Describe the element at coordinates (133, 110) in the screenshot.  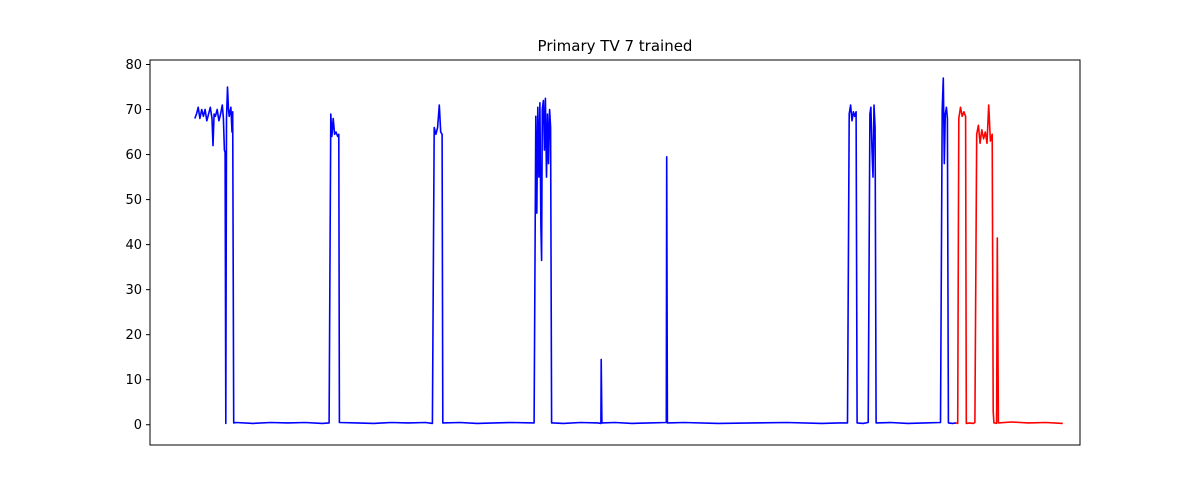
I see `y-tick-label: 70` at that location.